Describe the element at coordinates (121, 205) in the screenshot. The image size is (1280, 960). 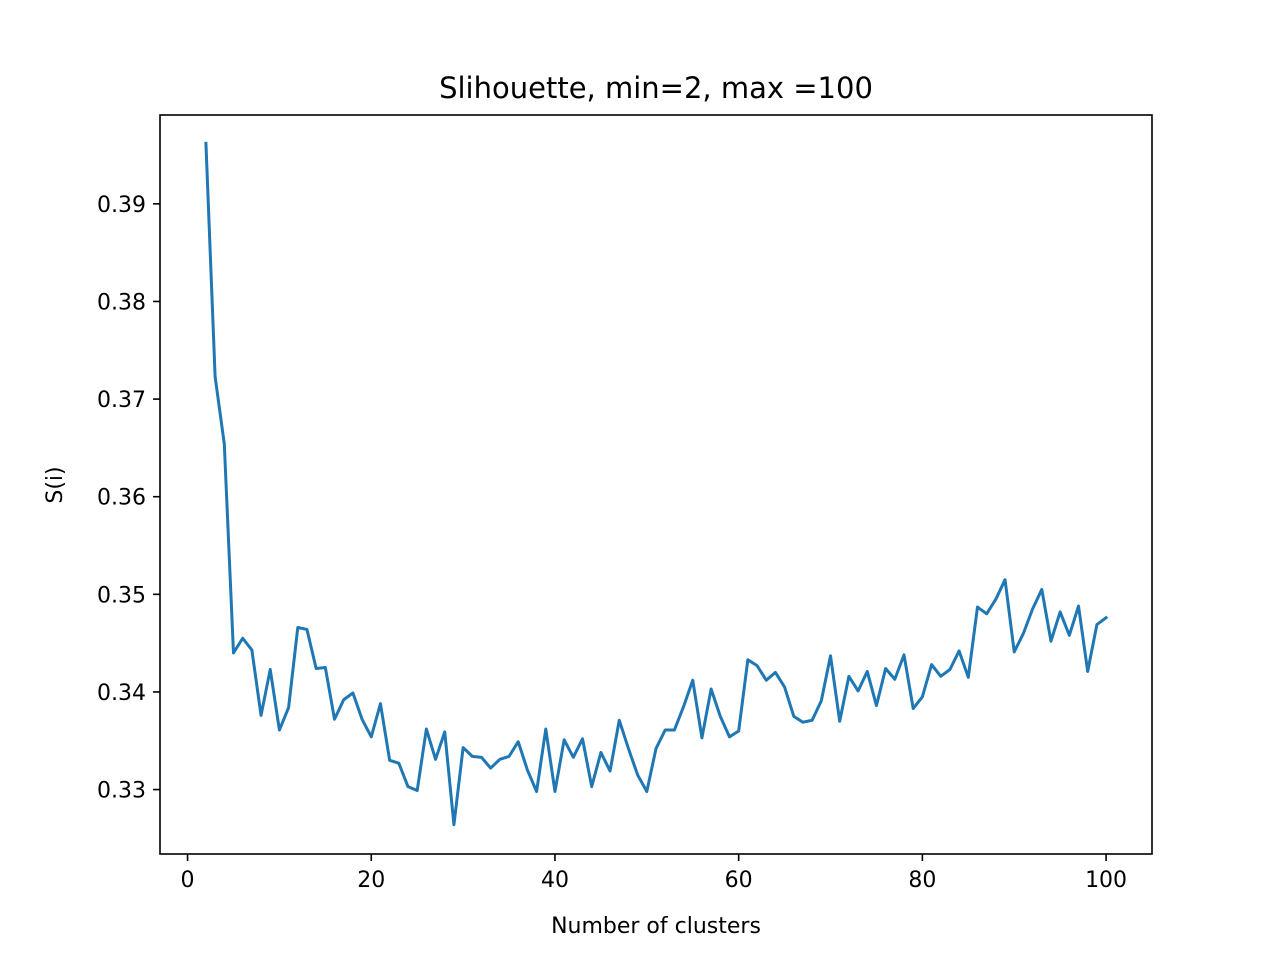
I see `y-tick-label: 0.39` at that location.